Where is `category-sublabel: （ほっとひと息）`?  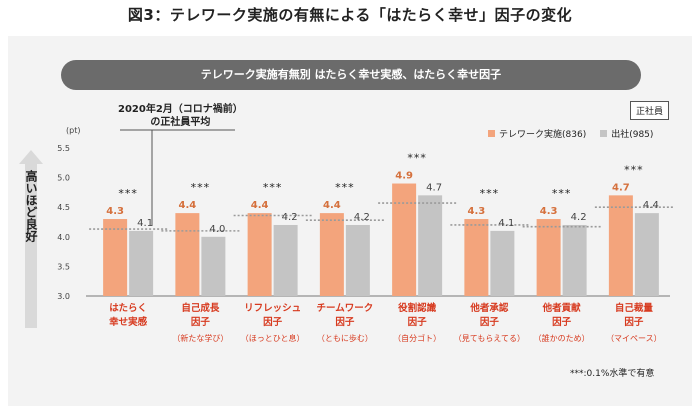 category-sublabel: （ほっとひと息） is located at coordinates (273, 338).